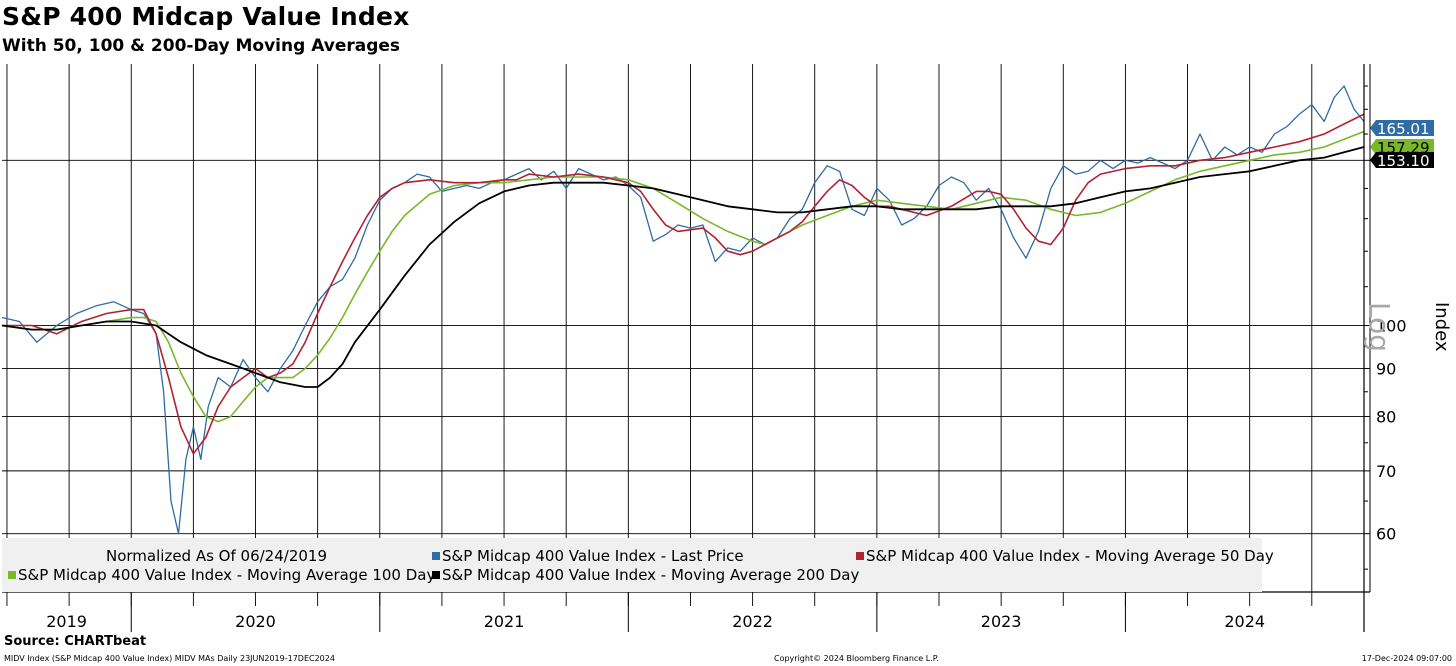  What do you see at coordinates (1386, 471) in the screenshot?
I see `y-tick-label: 70` at bounding box center [1386, 471].